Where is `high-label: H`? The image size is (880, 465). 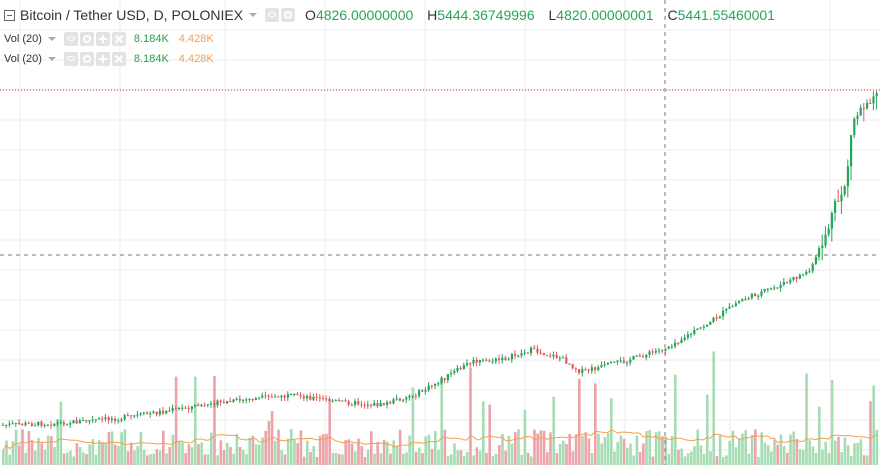 high-label: H is located at coordinates (432, 15).